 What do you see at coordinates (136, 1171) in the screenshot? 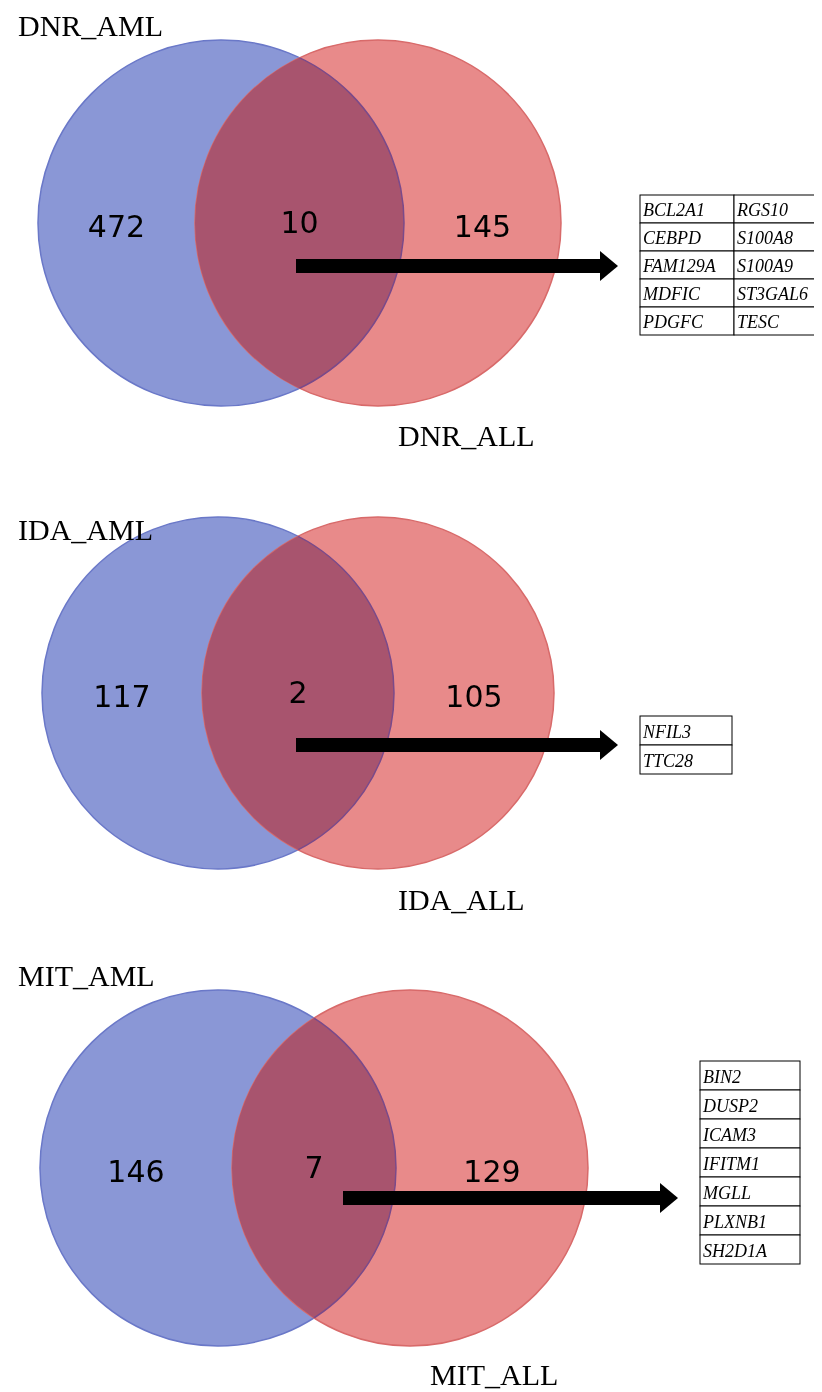
I see `data-label: 146` at bounding box center [136, 1171].